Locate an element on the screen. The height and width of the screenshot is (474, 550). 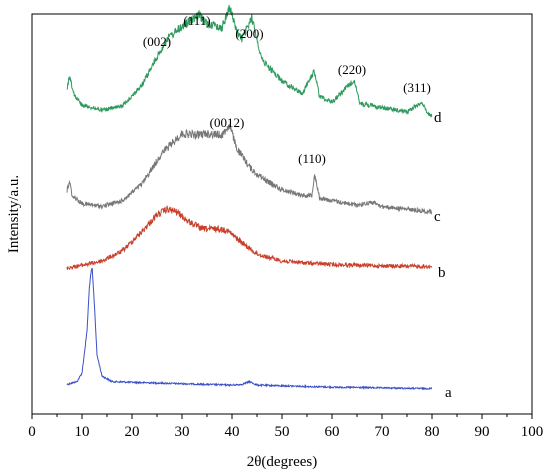
series-label-c: c is located at coordinates (437, 217).